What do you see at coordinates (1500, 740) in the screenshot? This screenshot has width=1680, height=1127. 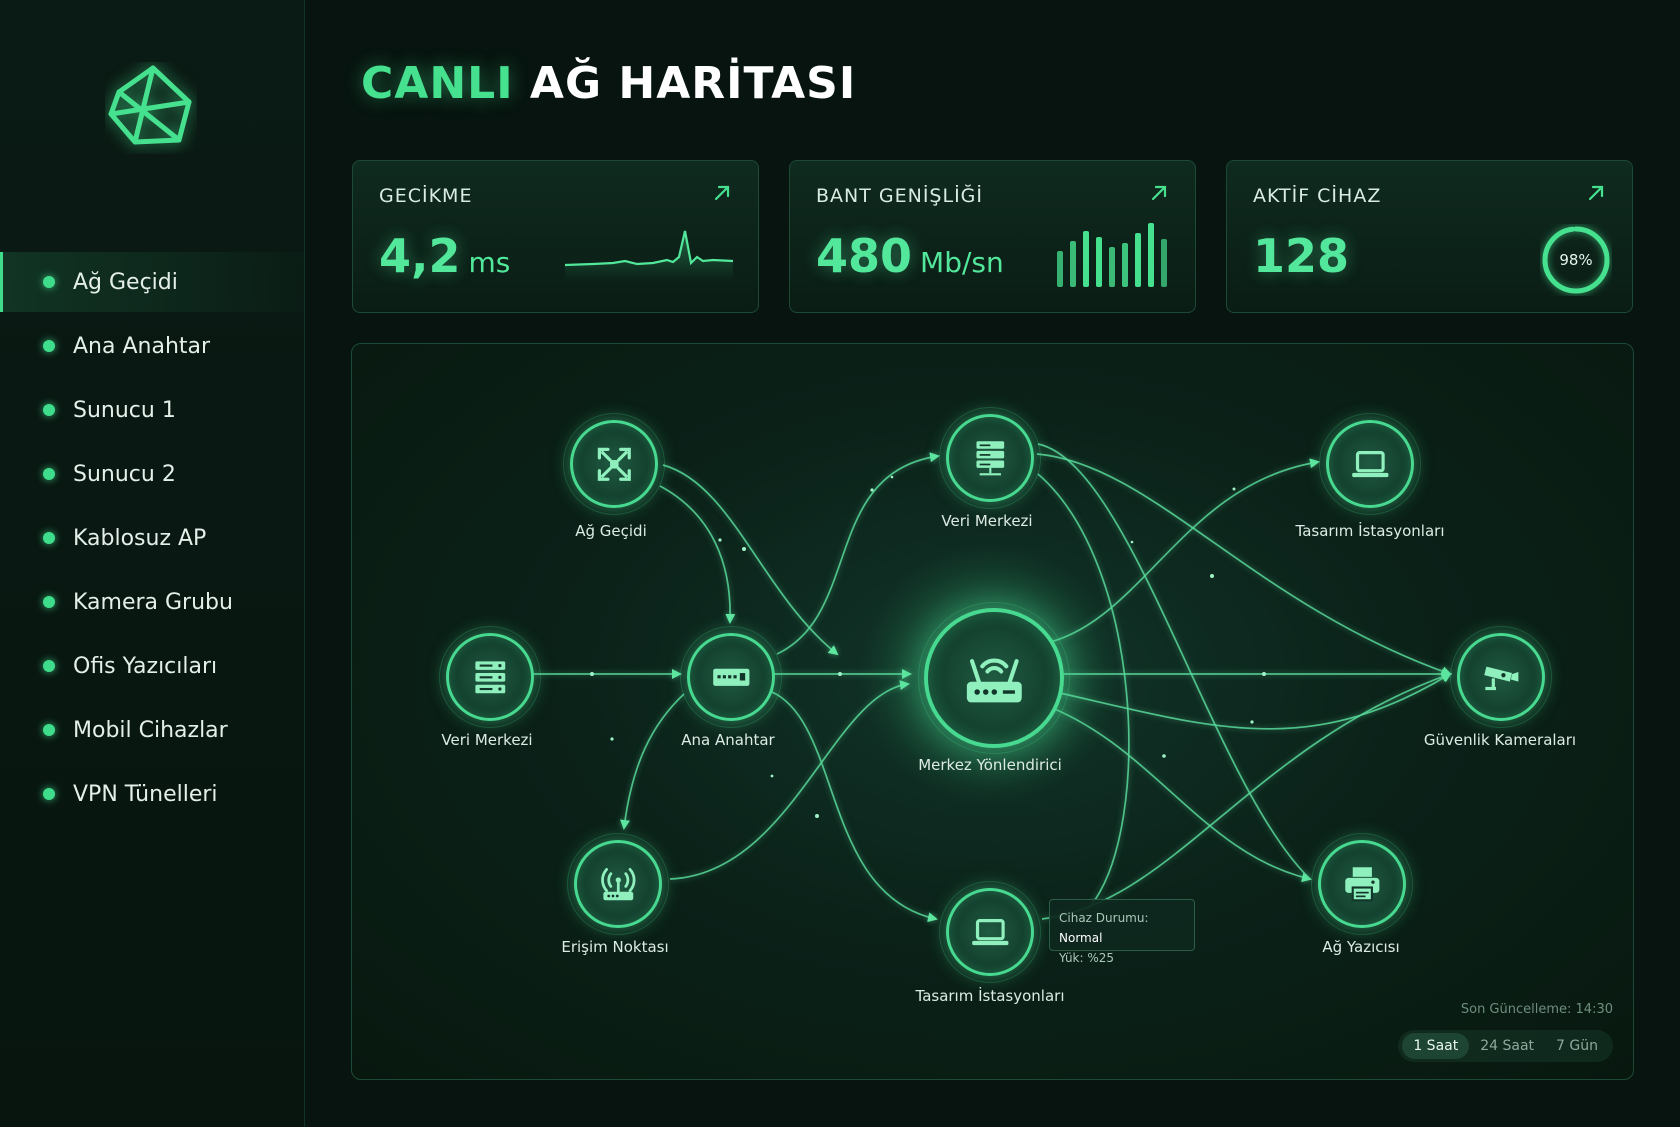 I see `node-label: Güvenlik Kameraları` at bounding box center [1500, 740].